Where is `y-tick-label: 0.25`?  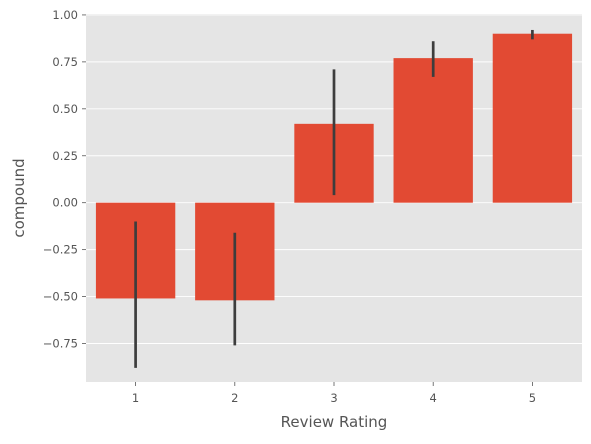 y-tick-label: 0.25 is located at coordinates (65, 156).